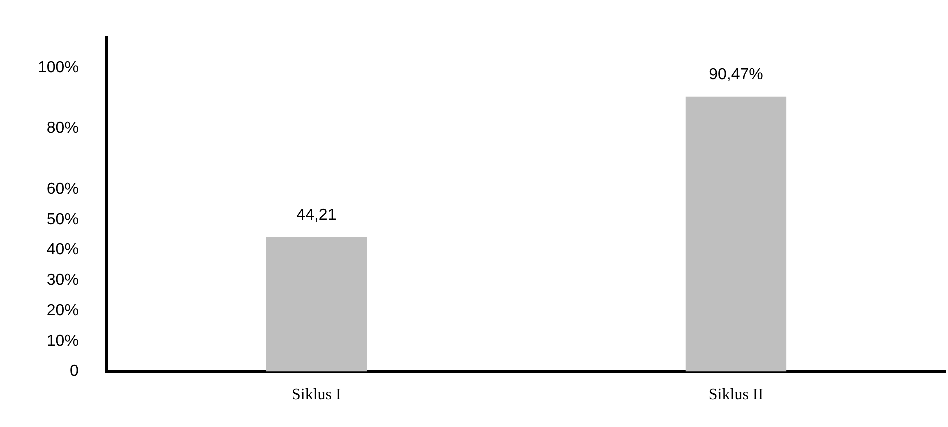 The image size is (948, 427). Describe the element at coordinates (62, 341) in the screenshot. I see `y-tick-label: 10%` at that location.